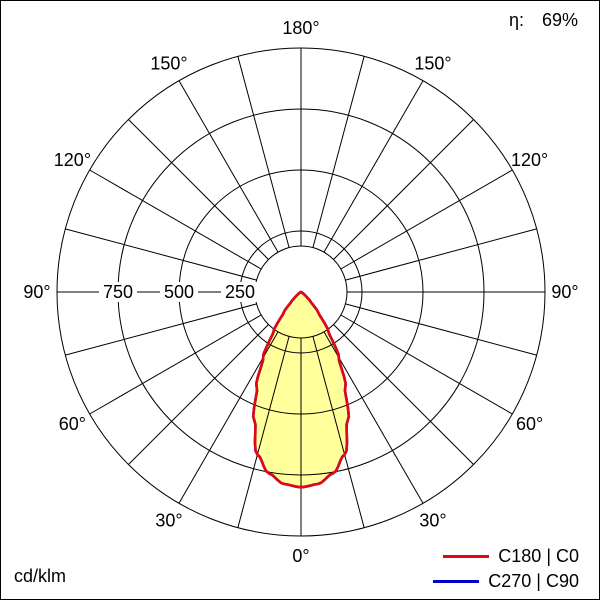 Image resolution: width=600 pixels, height=600 pixels. I want to click on red-curve-swatch, so click(466, 556).